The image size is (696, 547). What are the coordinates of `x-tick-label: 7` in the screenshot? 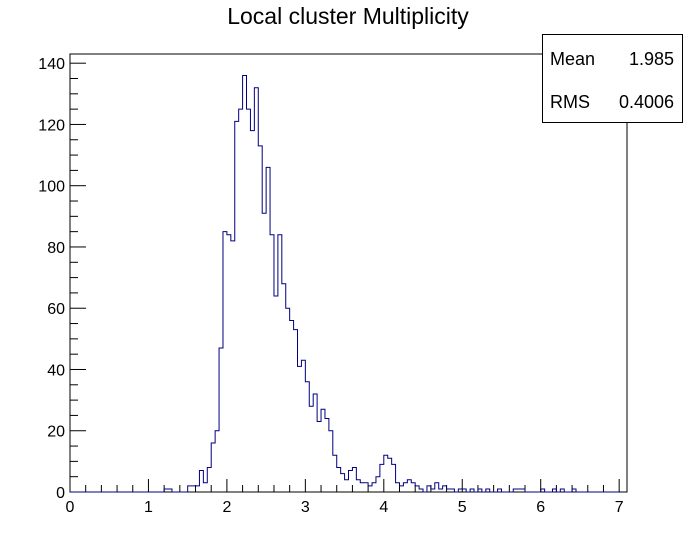 It's located at (619, 507).